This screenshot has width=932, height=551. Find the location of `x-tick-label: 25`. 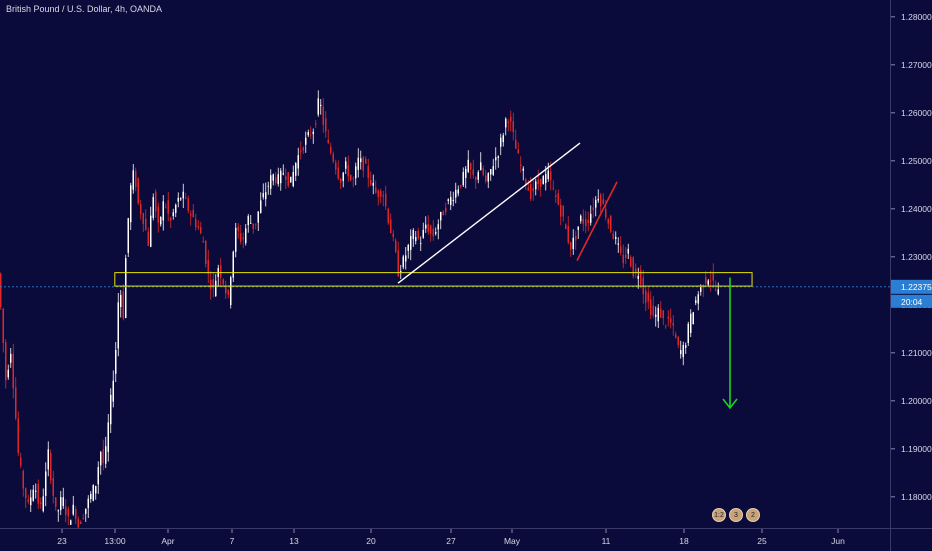

x-tick-label: 25 is located at coordinates (762, 541).